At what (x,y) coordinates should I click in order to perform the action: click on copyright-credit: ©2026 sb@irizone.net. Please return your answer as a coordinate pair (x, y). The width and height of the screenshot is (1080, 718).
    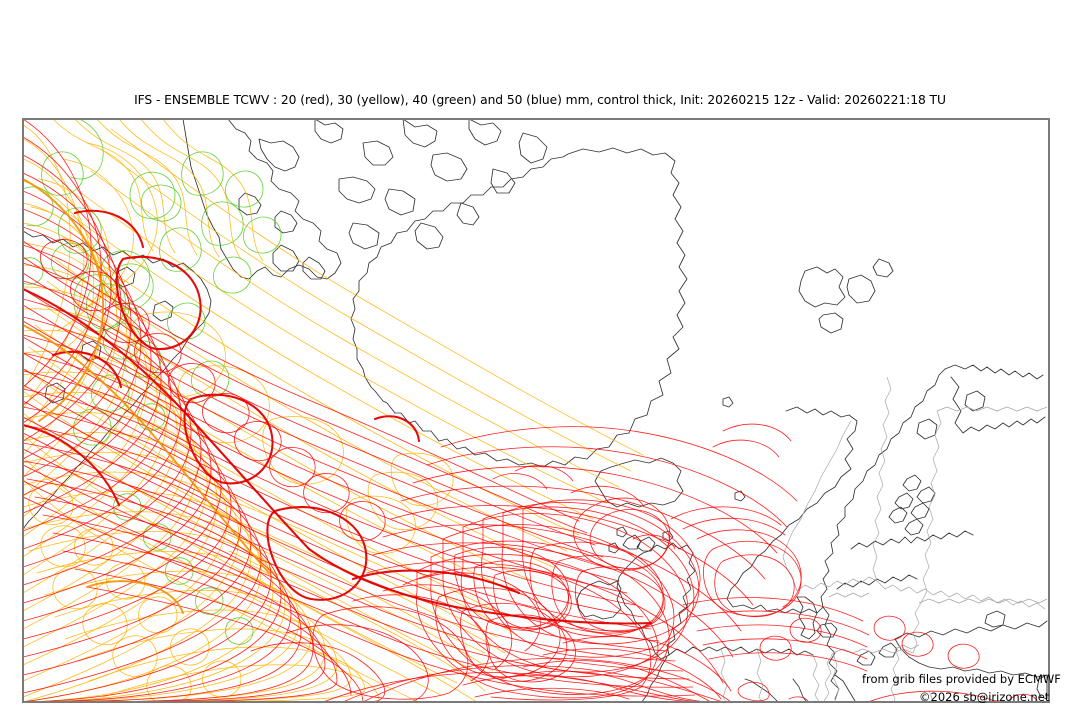
    Looking at the image, I should click on (984, 697).